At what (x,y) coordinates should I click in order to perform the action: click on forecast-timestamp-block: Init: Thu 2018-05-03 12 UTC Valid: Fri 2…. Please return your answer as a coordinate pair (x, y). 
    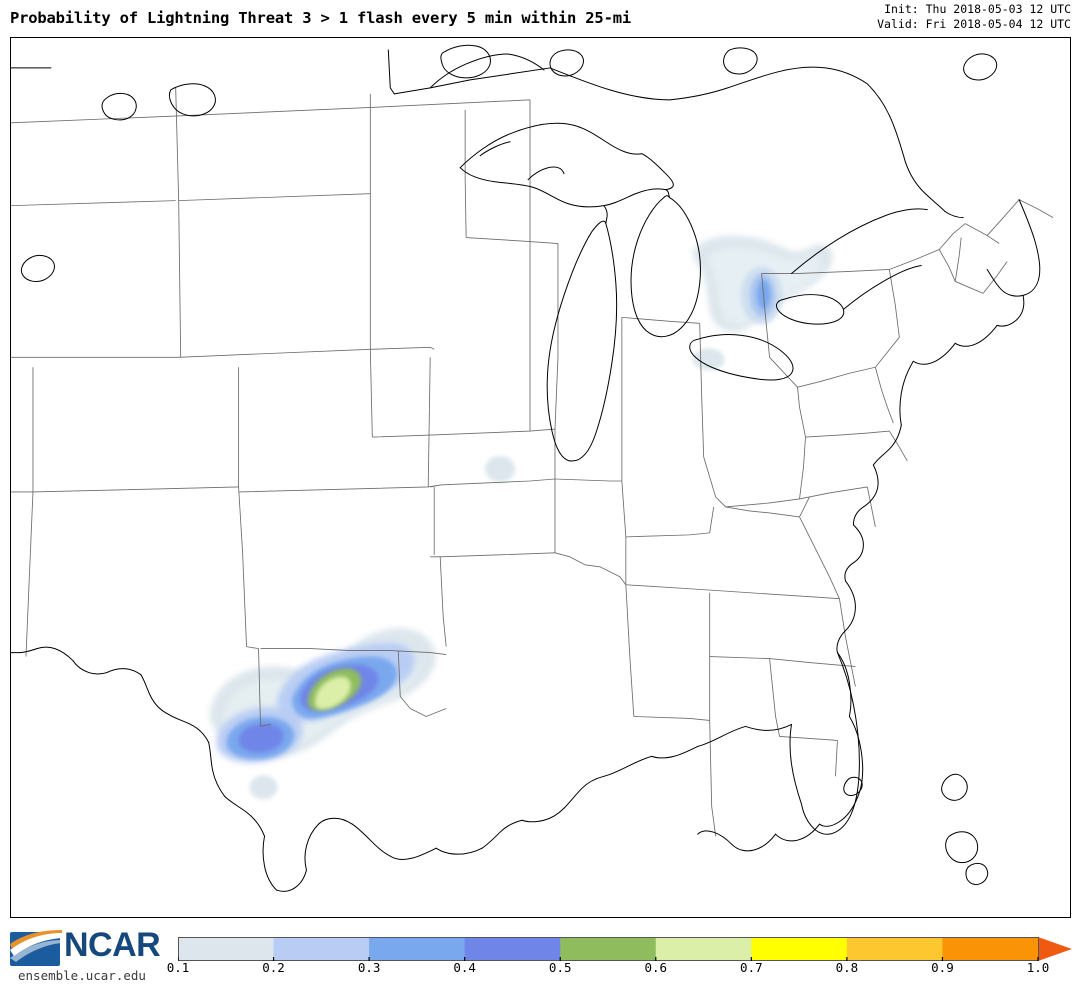
    Looking at the image, I should click on (974, 17).